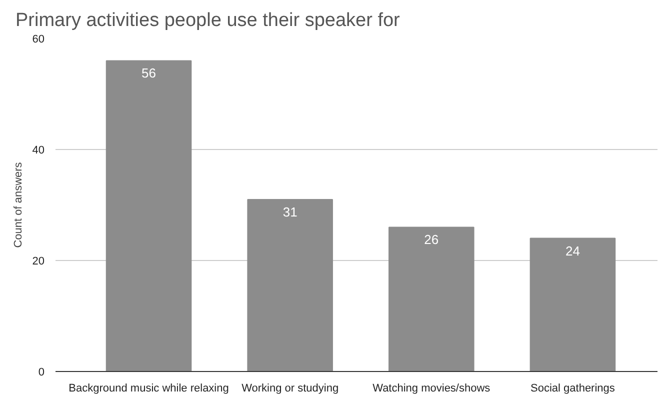  I want to click on data-label: 26, so click(431, 240).